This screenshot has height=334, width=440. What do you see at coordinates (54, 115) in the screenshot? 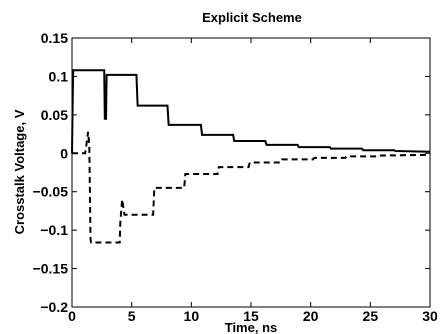
I see `y-tick-label: 0.05` at bounding box center [54, 115].